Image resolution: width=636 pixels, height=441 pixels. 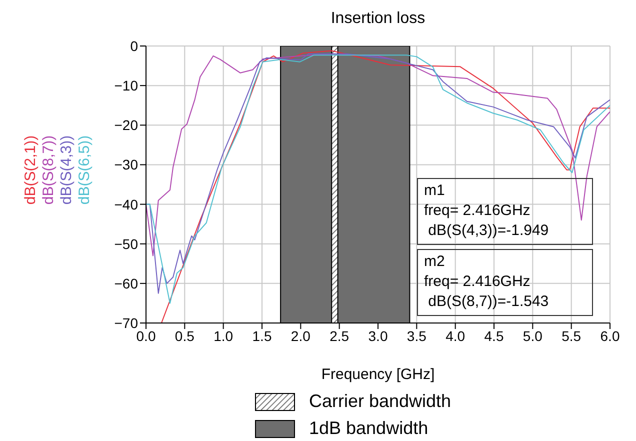 What do you see at coordinates (368, 428) in the screenshot?
I see `legend-label: 1dB bandwidth` at bounding box center [368, 428].